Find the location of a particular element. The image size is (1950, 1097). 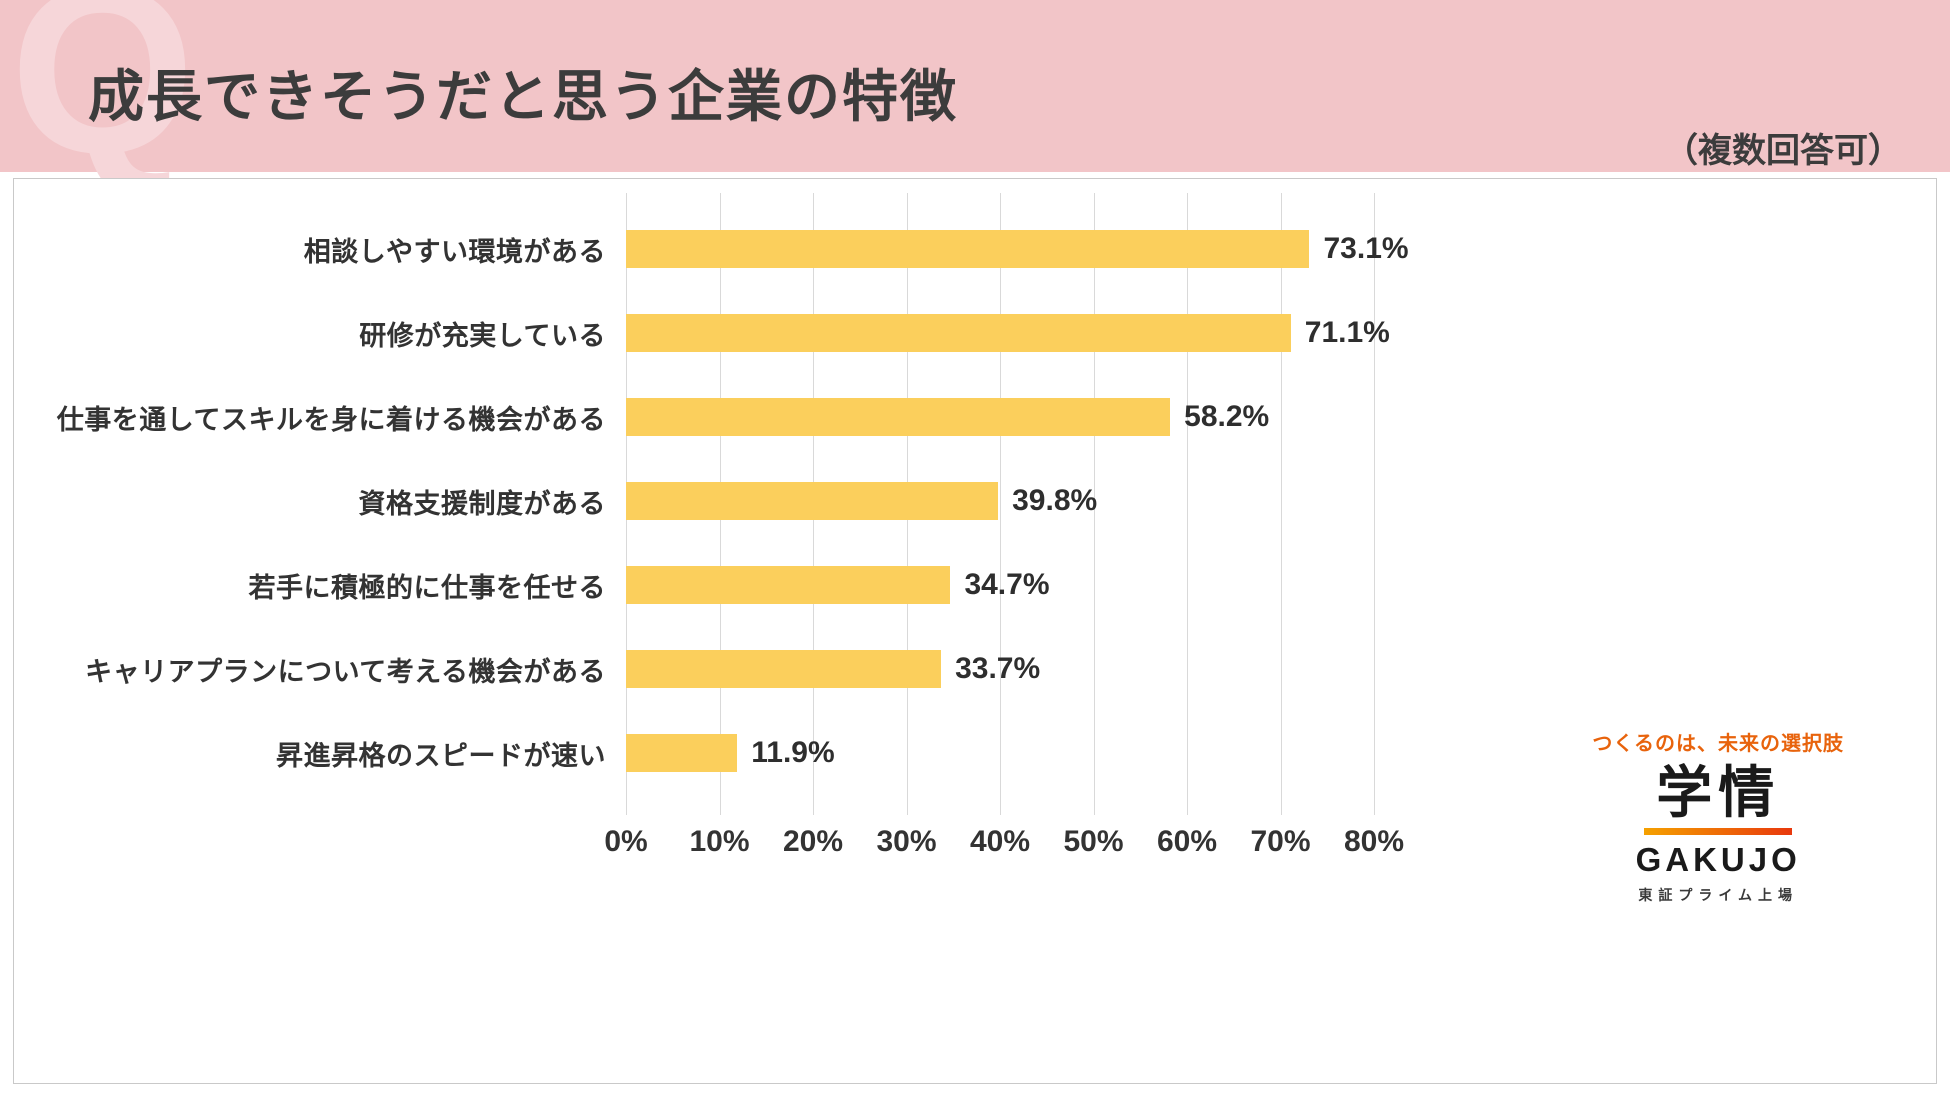

bar-track: 58.2% is located at coordinates (1000, 417).